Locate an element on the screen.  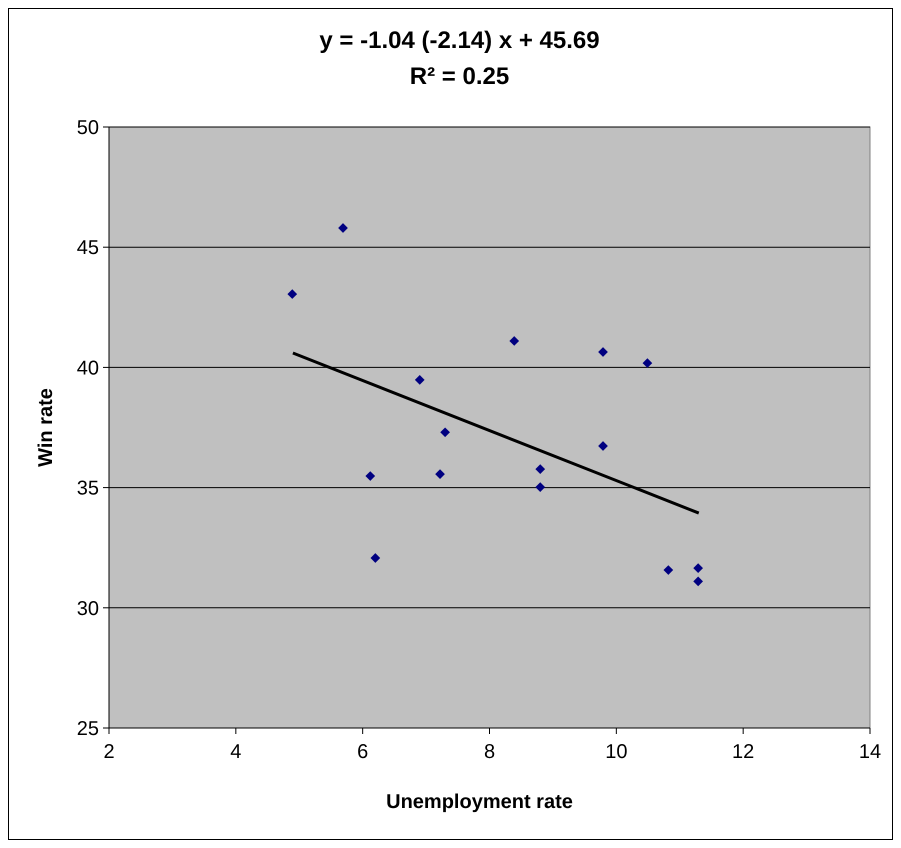
y-tick-label: 30 is located at coordinates (87, 609).